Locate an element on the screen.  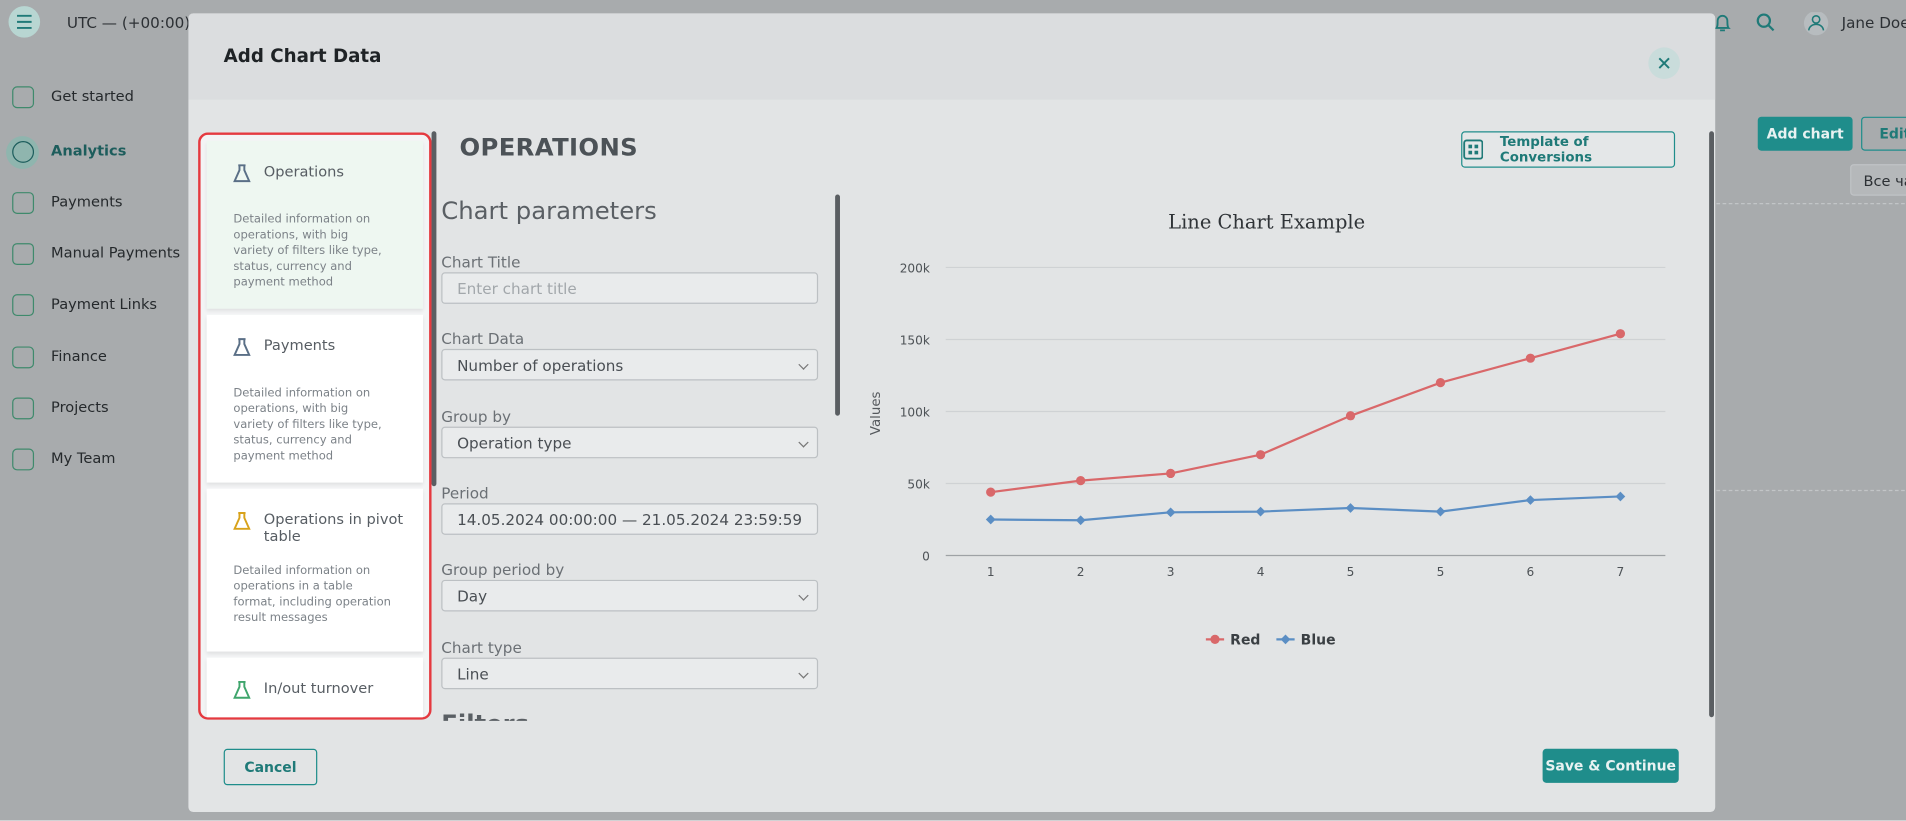
y-tick-label: 150k is located at coordinates (915, 340).